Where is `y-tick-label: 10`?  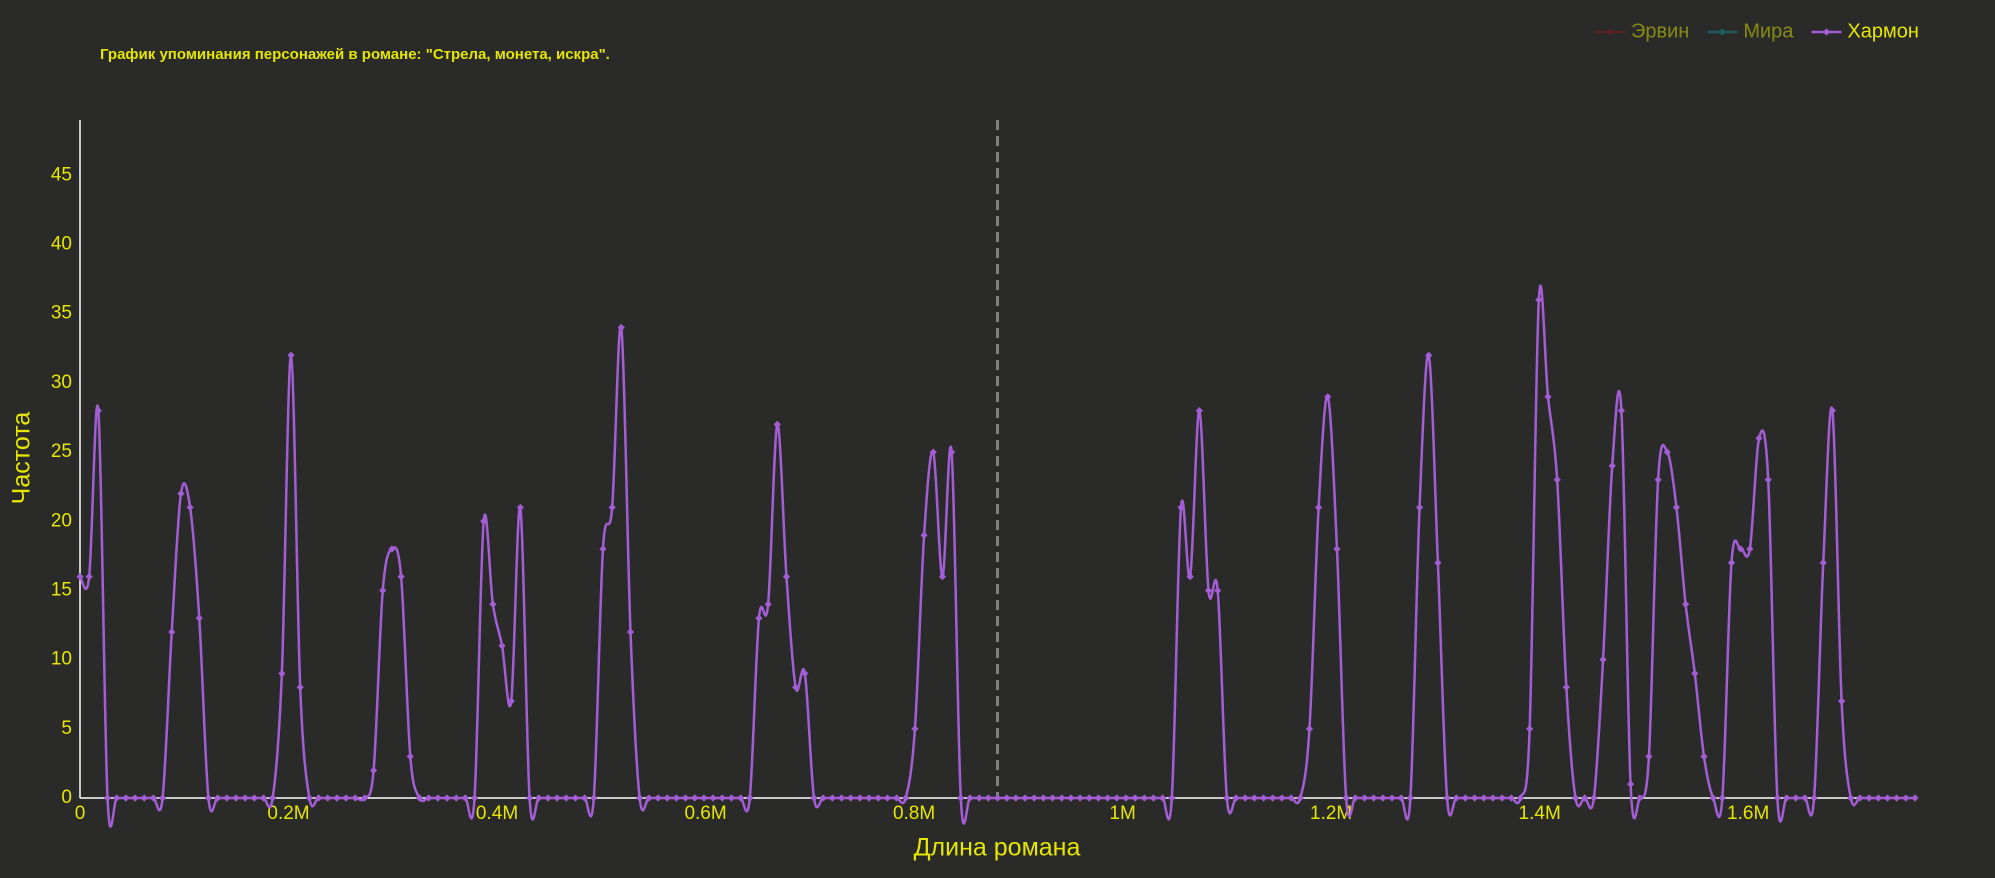 y-tick-label: 10 is located at coordinates (61, 659).